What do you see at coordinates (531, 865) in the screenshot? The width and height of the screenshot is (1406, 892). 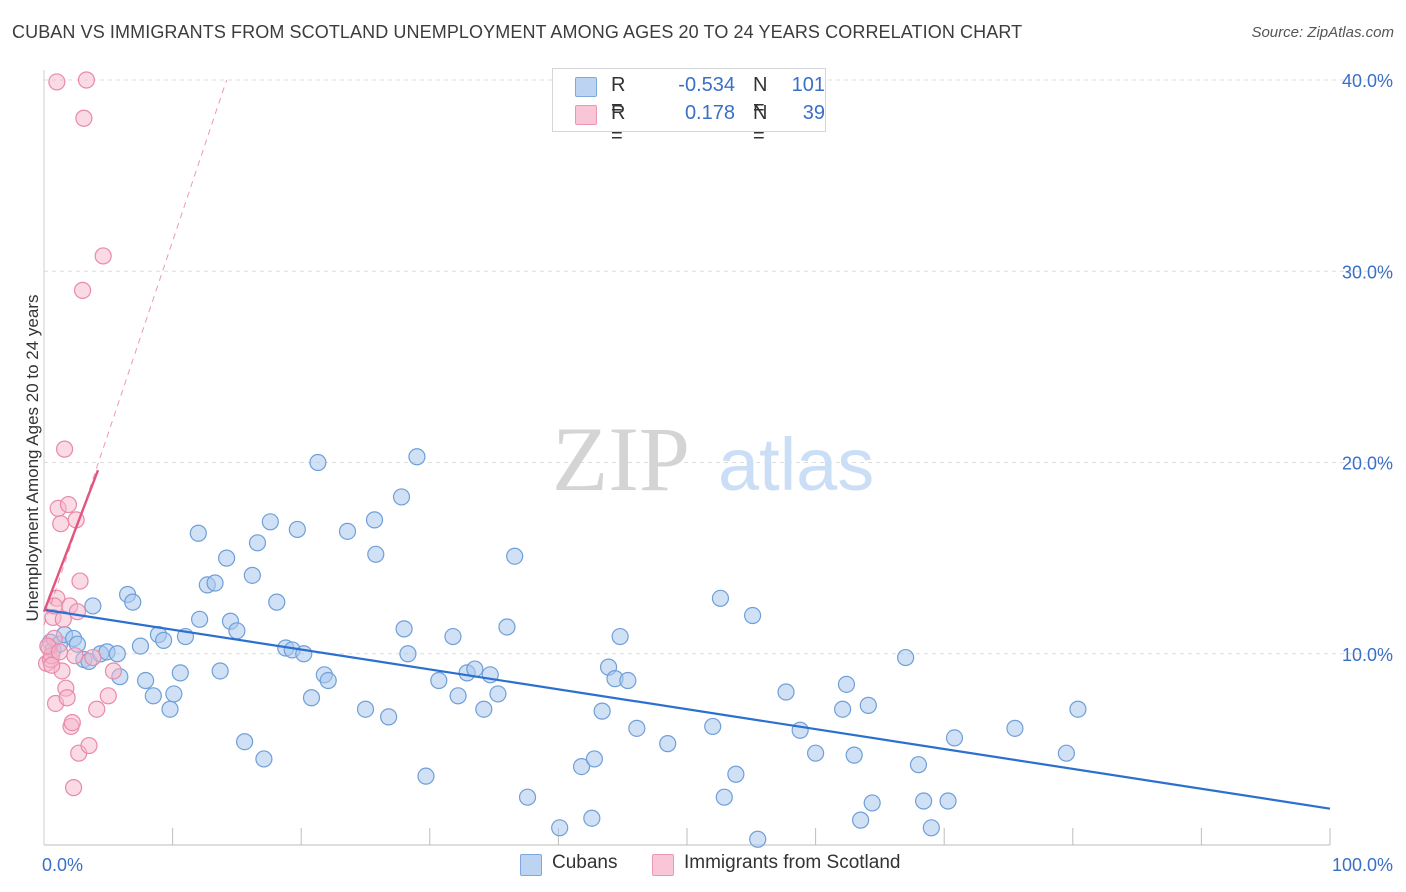 I see `bottom-legend-swatch-cubans` at bounding box center [531, 865].